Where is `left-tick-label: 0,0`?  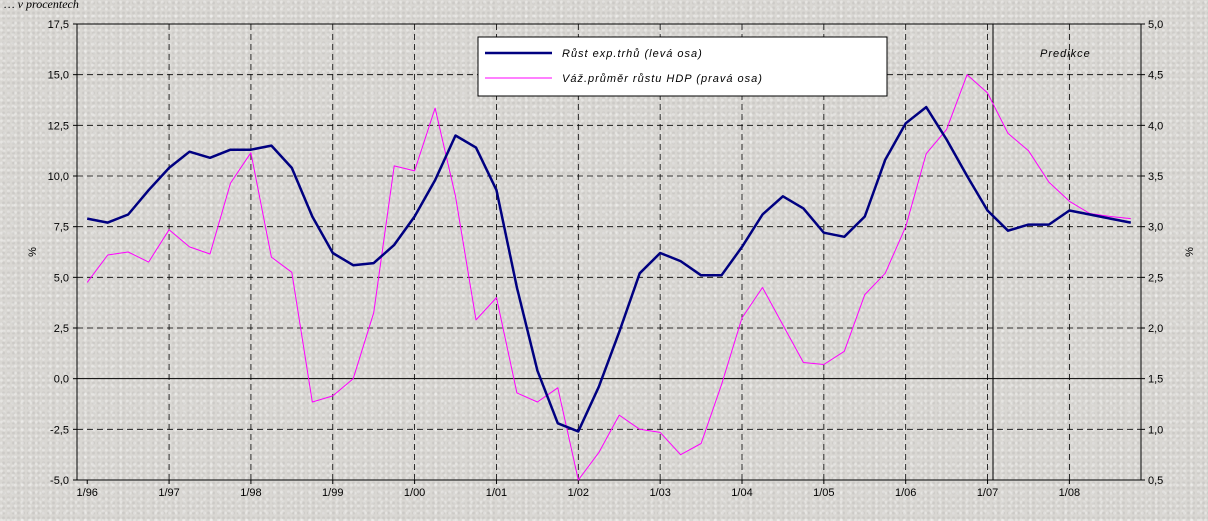 left-tick-label: 0,0 is located at coordinates (61, 380).